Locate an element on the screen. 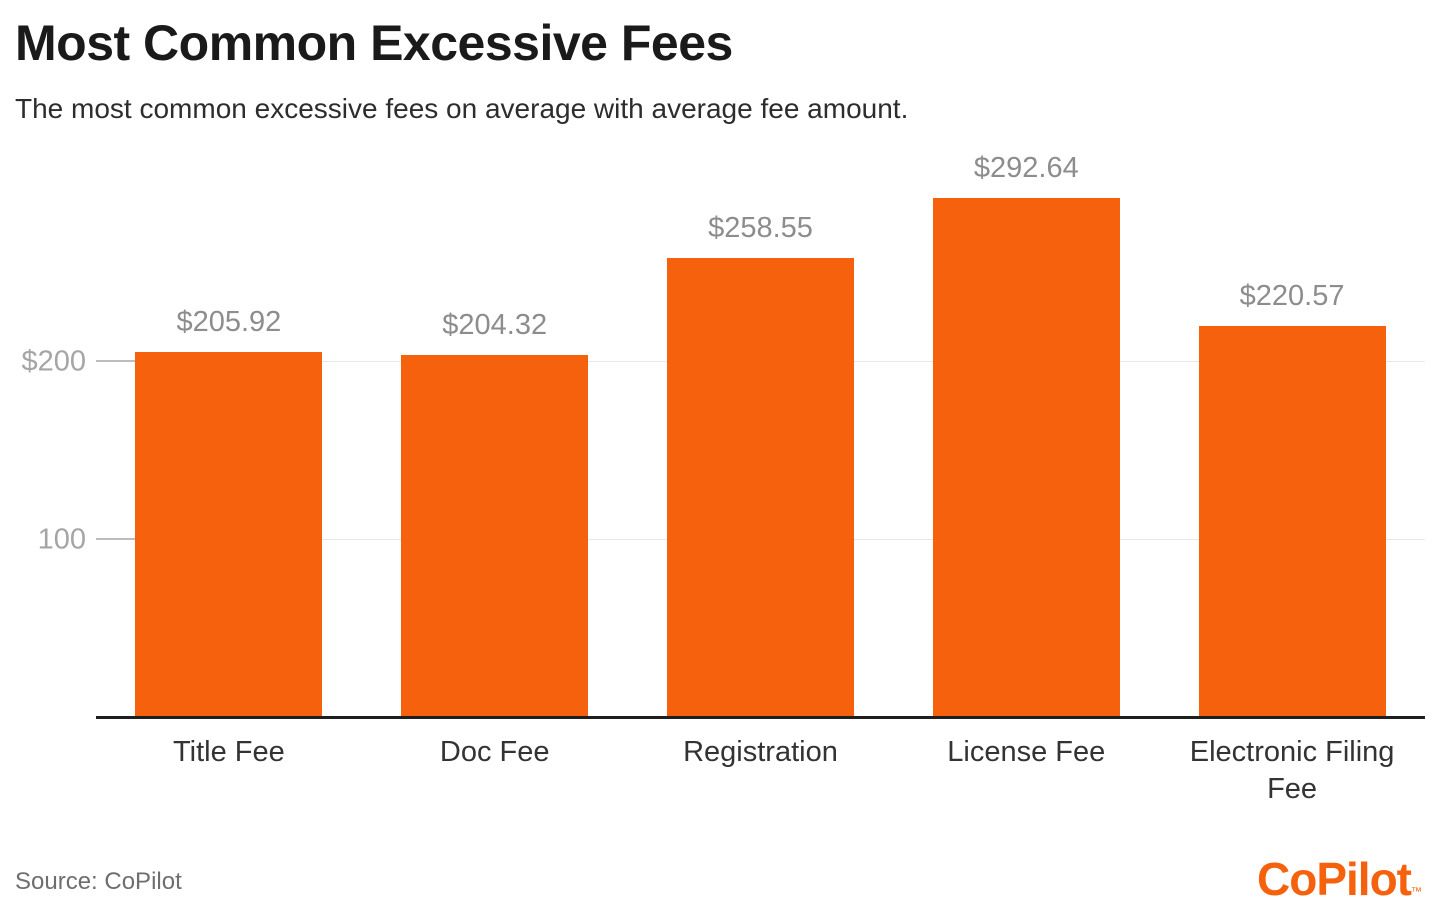 This screenshot has height=911, width=1440. x-label-text-doc-fee: Doc Fee is located at coordinates (494, 752).